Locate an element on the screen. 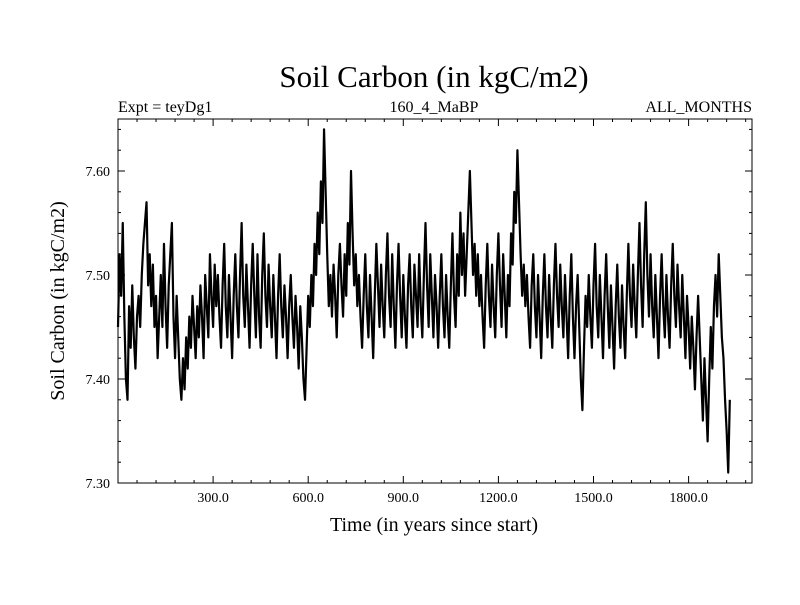  subtitle-right: ALL_MONTHS is located at coordinates (698, 107).